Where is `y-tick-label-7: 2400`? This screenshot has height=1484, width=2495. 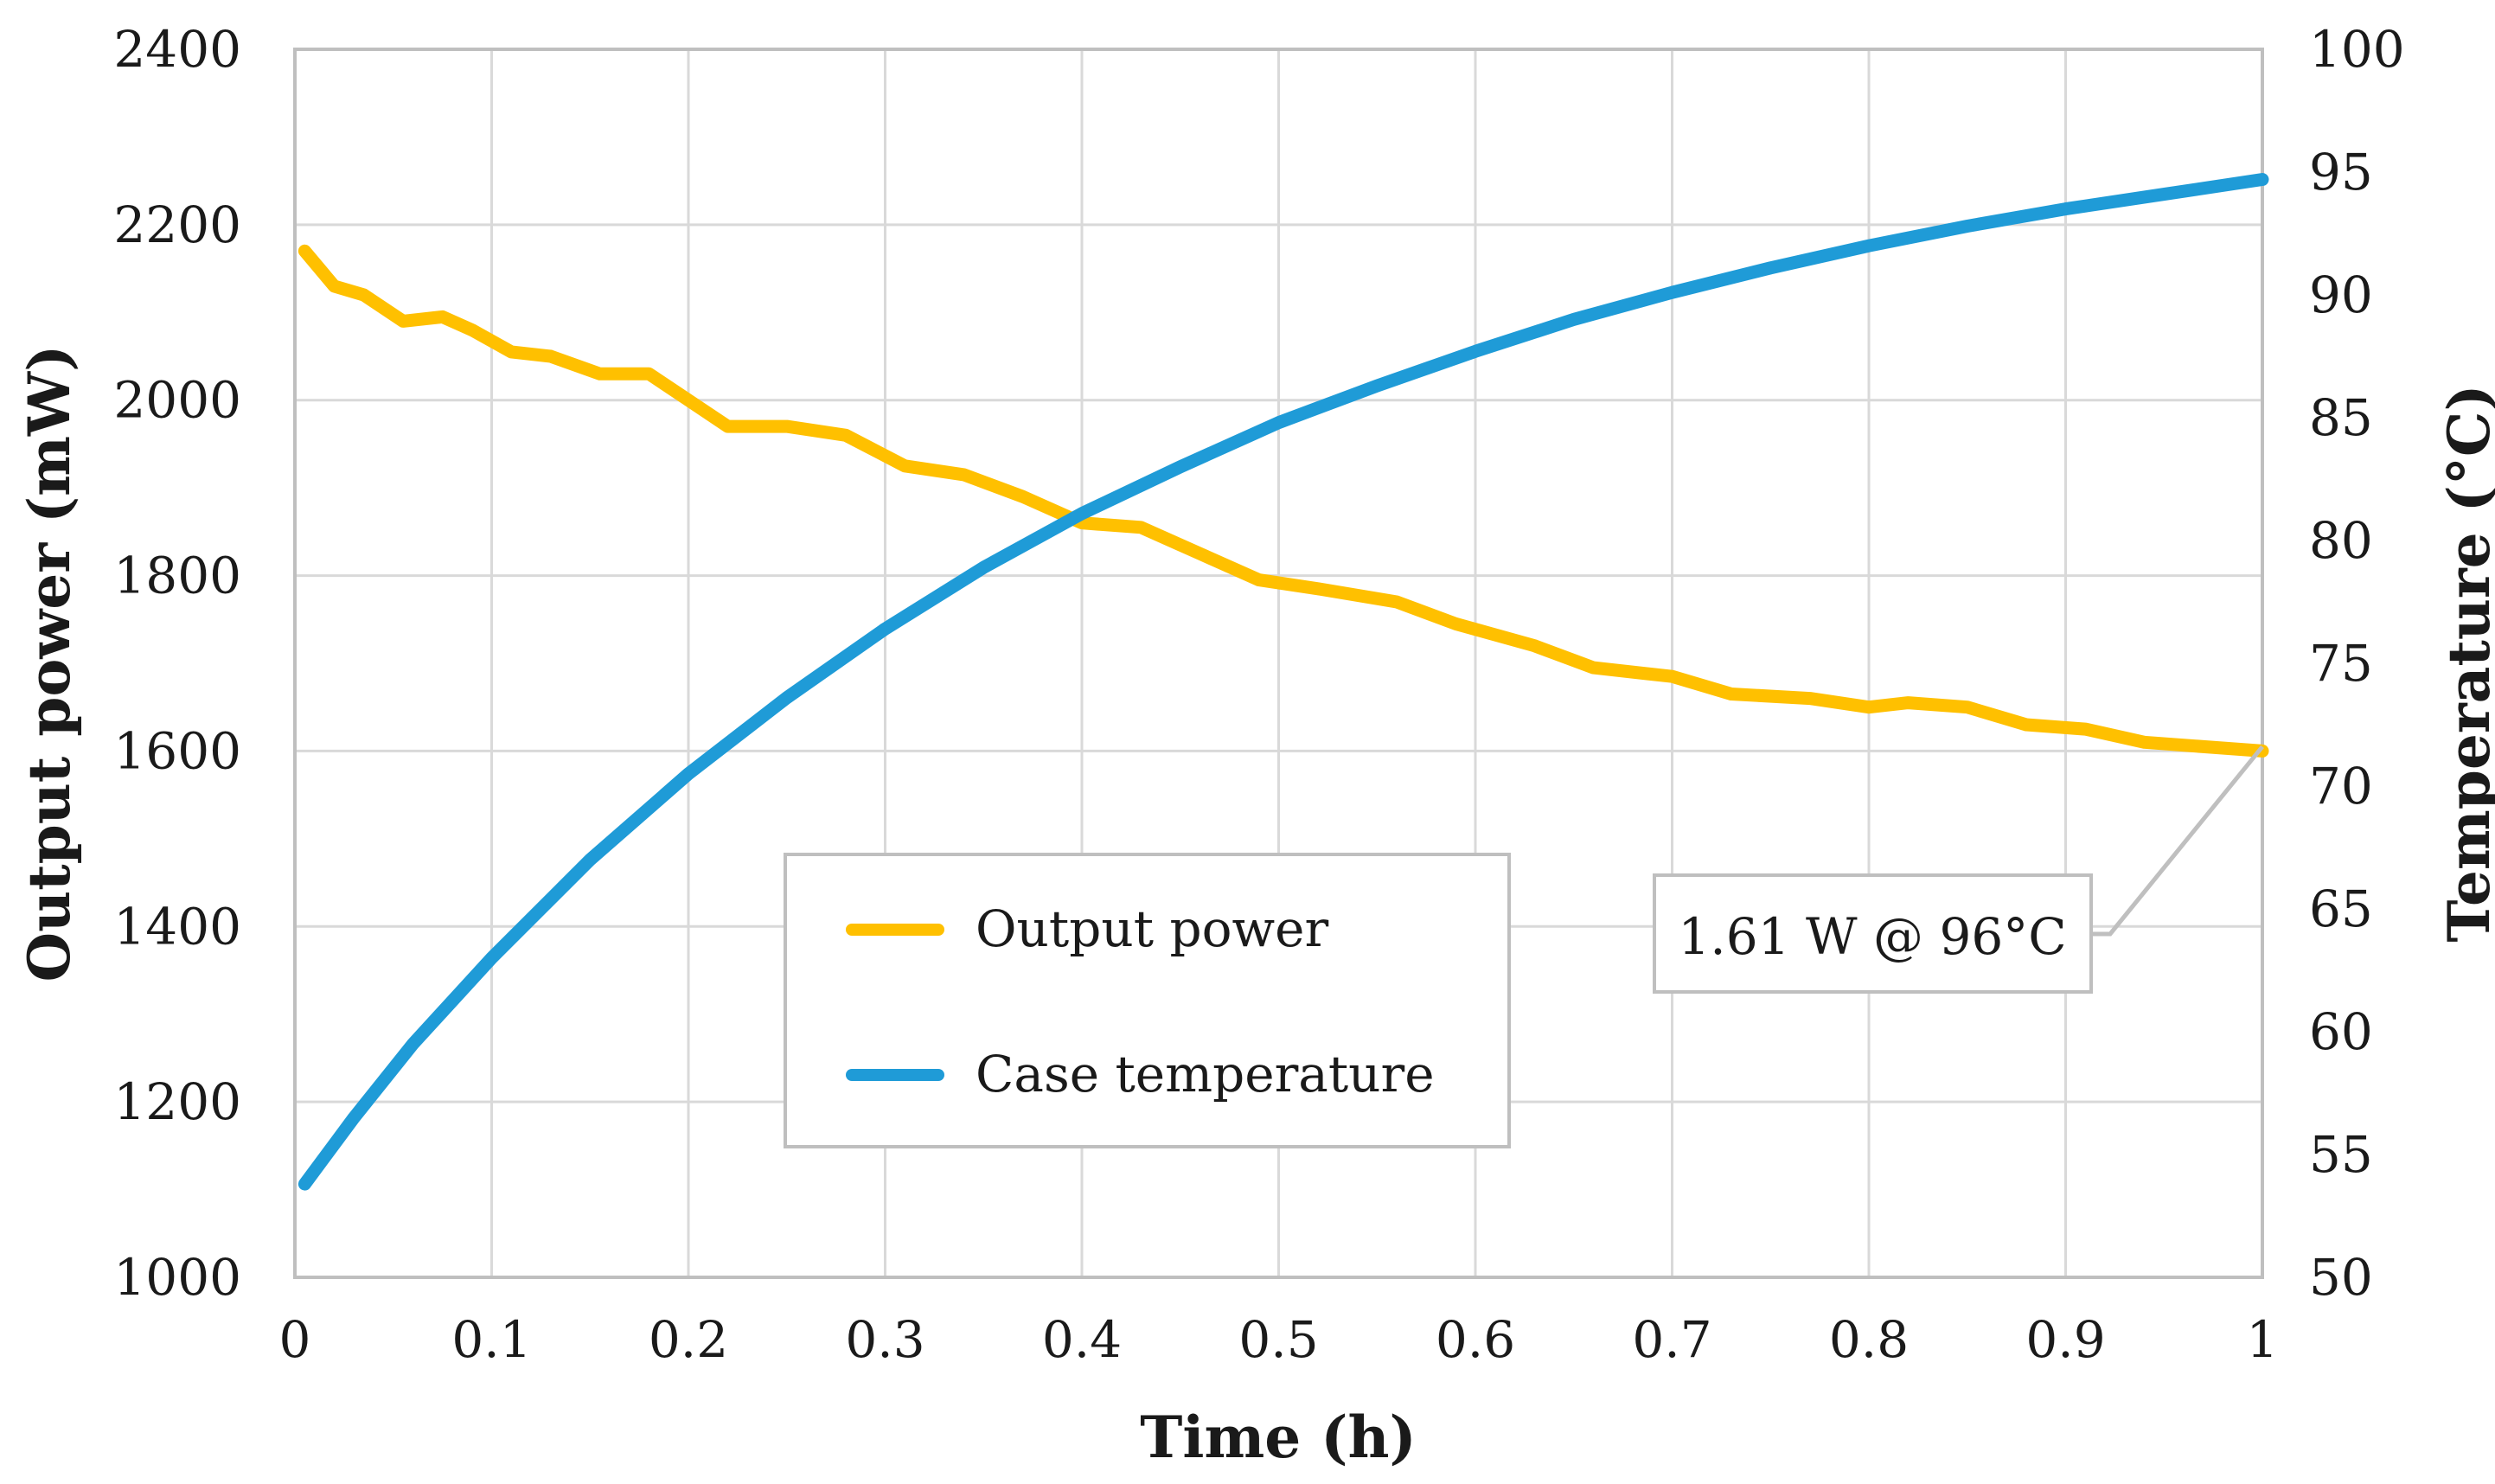
y-tick-label-7: 2400 is located at coordinates (177, 50).